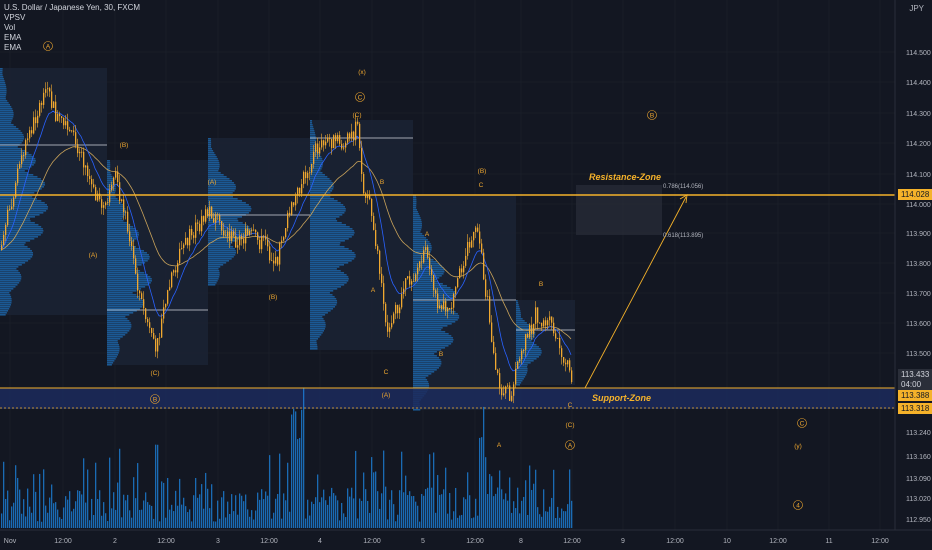 The image size is (932, 550). Describe the element at coordinates (15, 17) in the screenshot. I see `indicator-vpsv: VPSV` at that location.